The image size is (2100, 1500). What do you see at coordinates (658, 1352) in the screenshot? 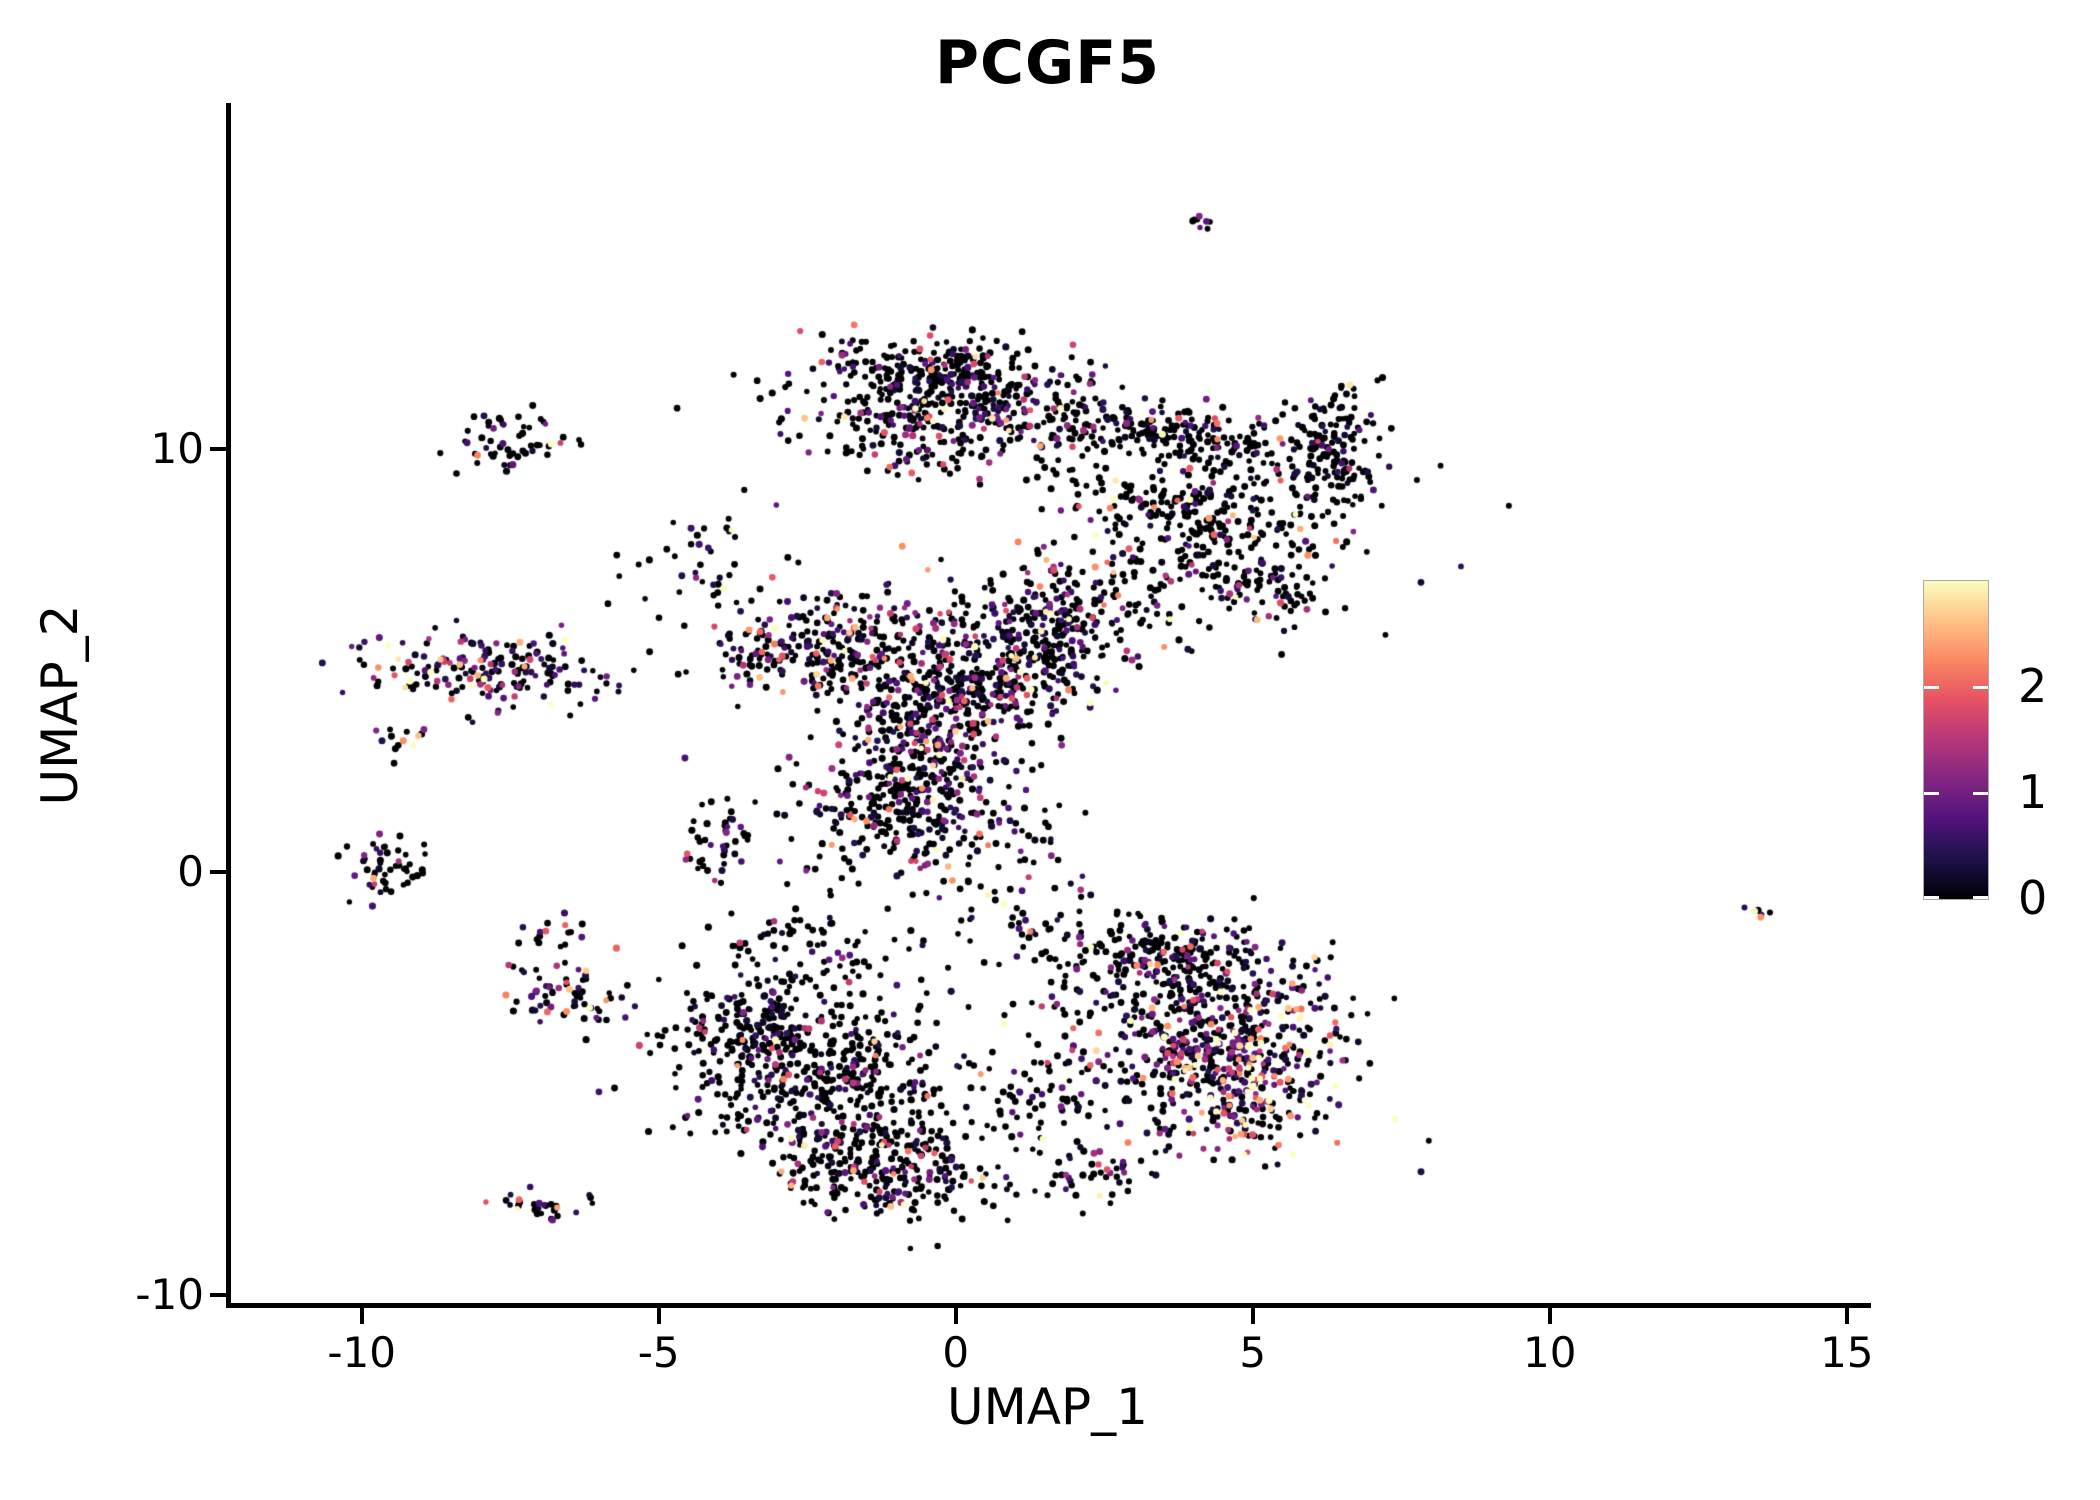
I see `x-tick-label: -5` at bounding box center [658, 1352].